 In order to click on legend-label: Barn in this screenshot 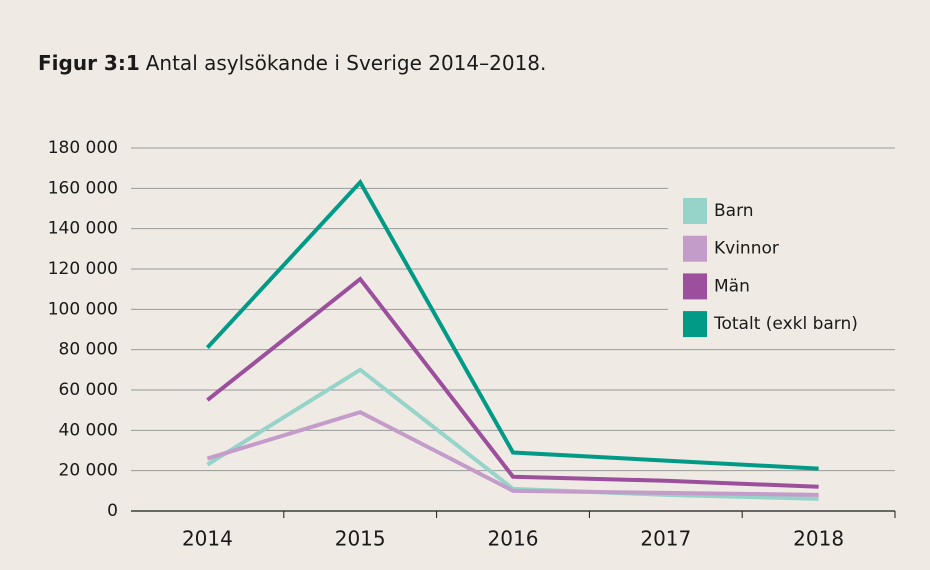, I will do `click(734, 211)`.